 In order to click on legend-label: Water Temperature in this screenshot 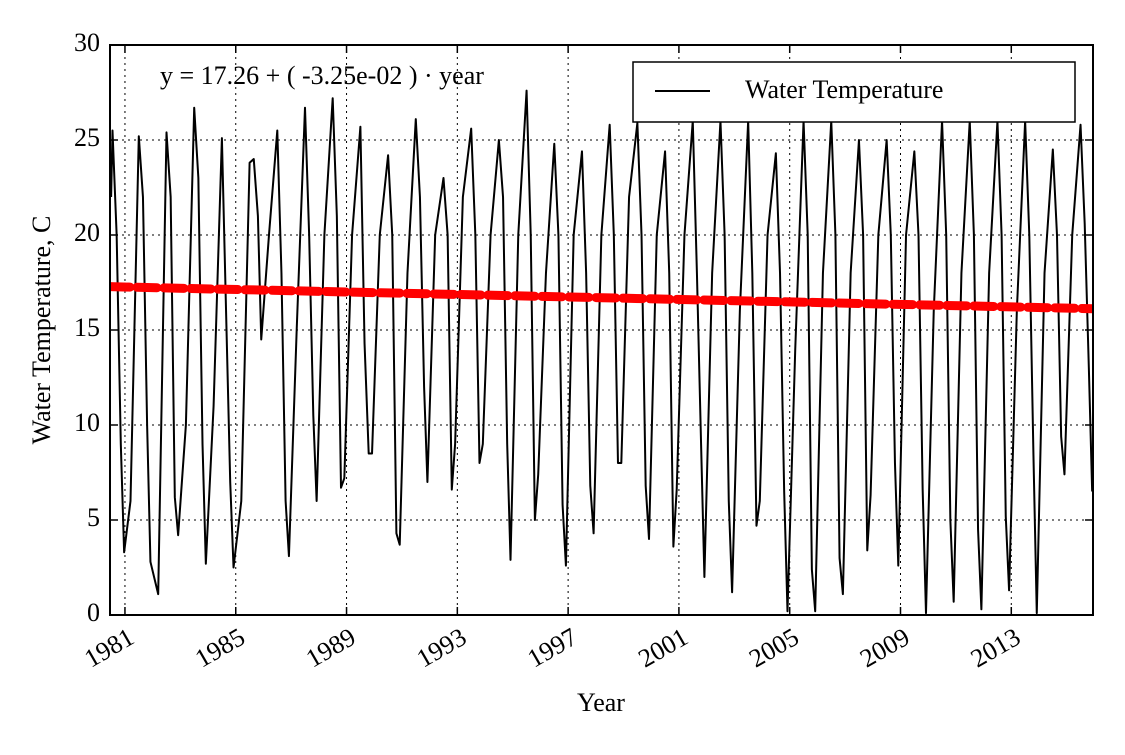, I will do `click(844, 89)`.